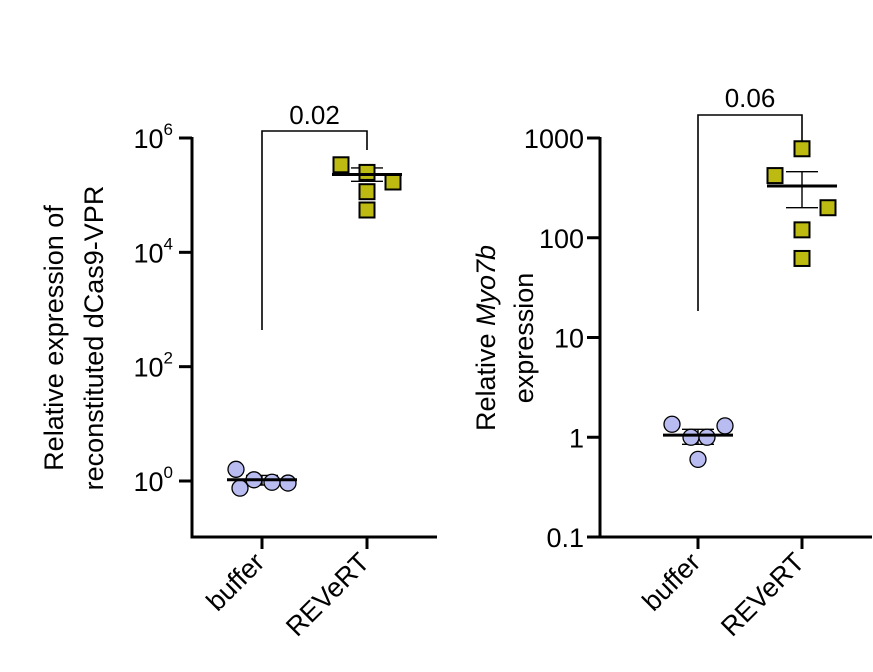 The width and height of the screenshot is (873, 672). Describe the element at coordinates (750, 98) in the screenshot. I see `p-value-label: 0.06` at that location.